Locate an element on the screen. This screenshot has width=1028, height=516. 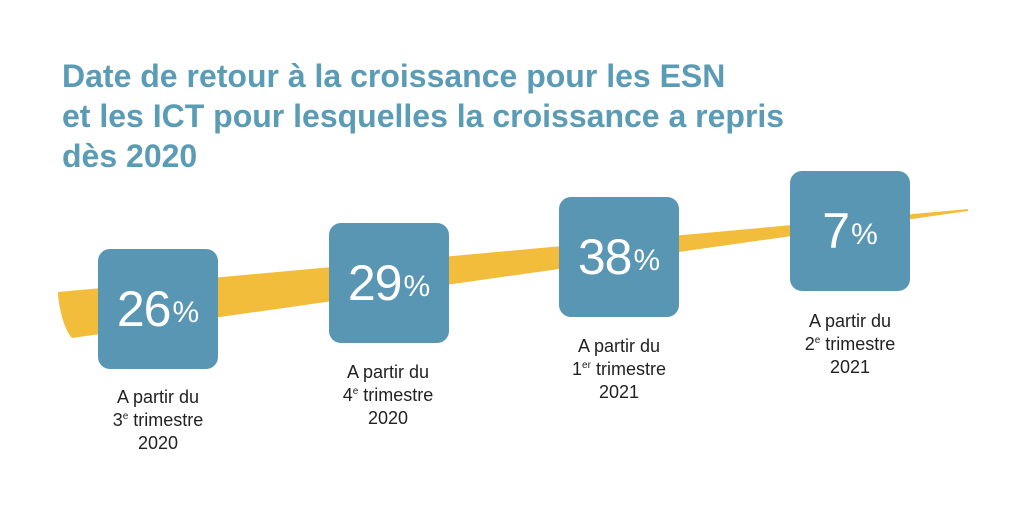
value-tile-q2-2021: 7% is located at coordinates (850, 231).